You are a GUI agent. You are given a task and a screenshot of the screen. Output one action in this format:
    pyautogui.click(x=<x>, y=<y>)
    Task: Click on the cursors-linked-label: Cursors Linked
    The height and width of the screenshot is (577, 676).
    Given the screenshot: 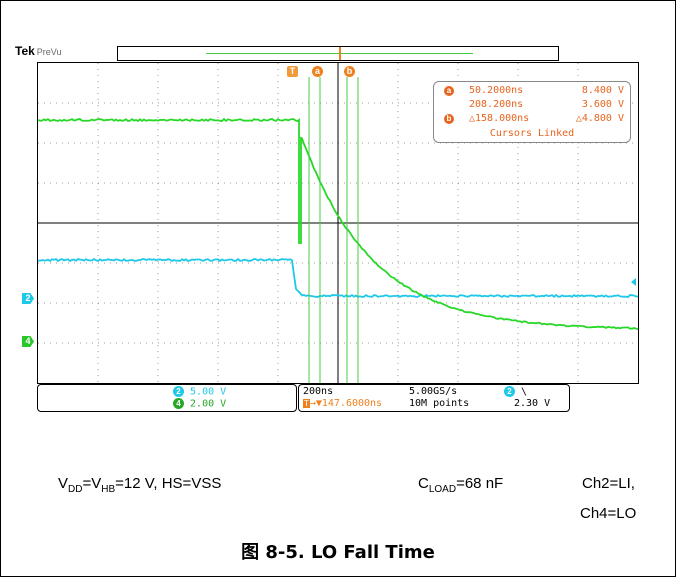 What is the action you would take?
    pyautogui.click(x=532, y=133)
    